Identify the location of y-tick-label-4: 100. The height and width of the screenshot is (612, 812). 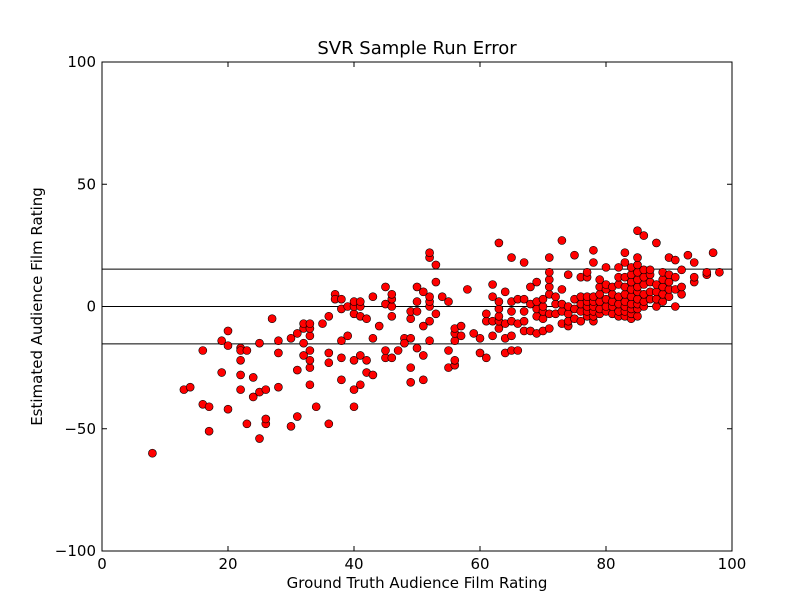
(81, 62).